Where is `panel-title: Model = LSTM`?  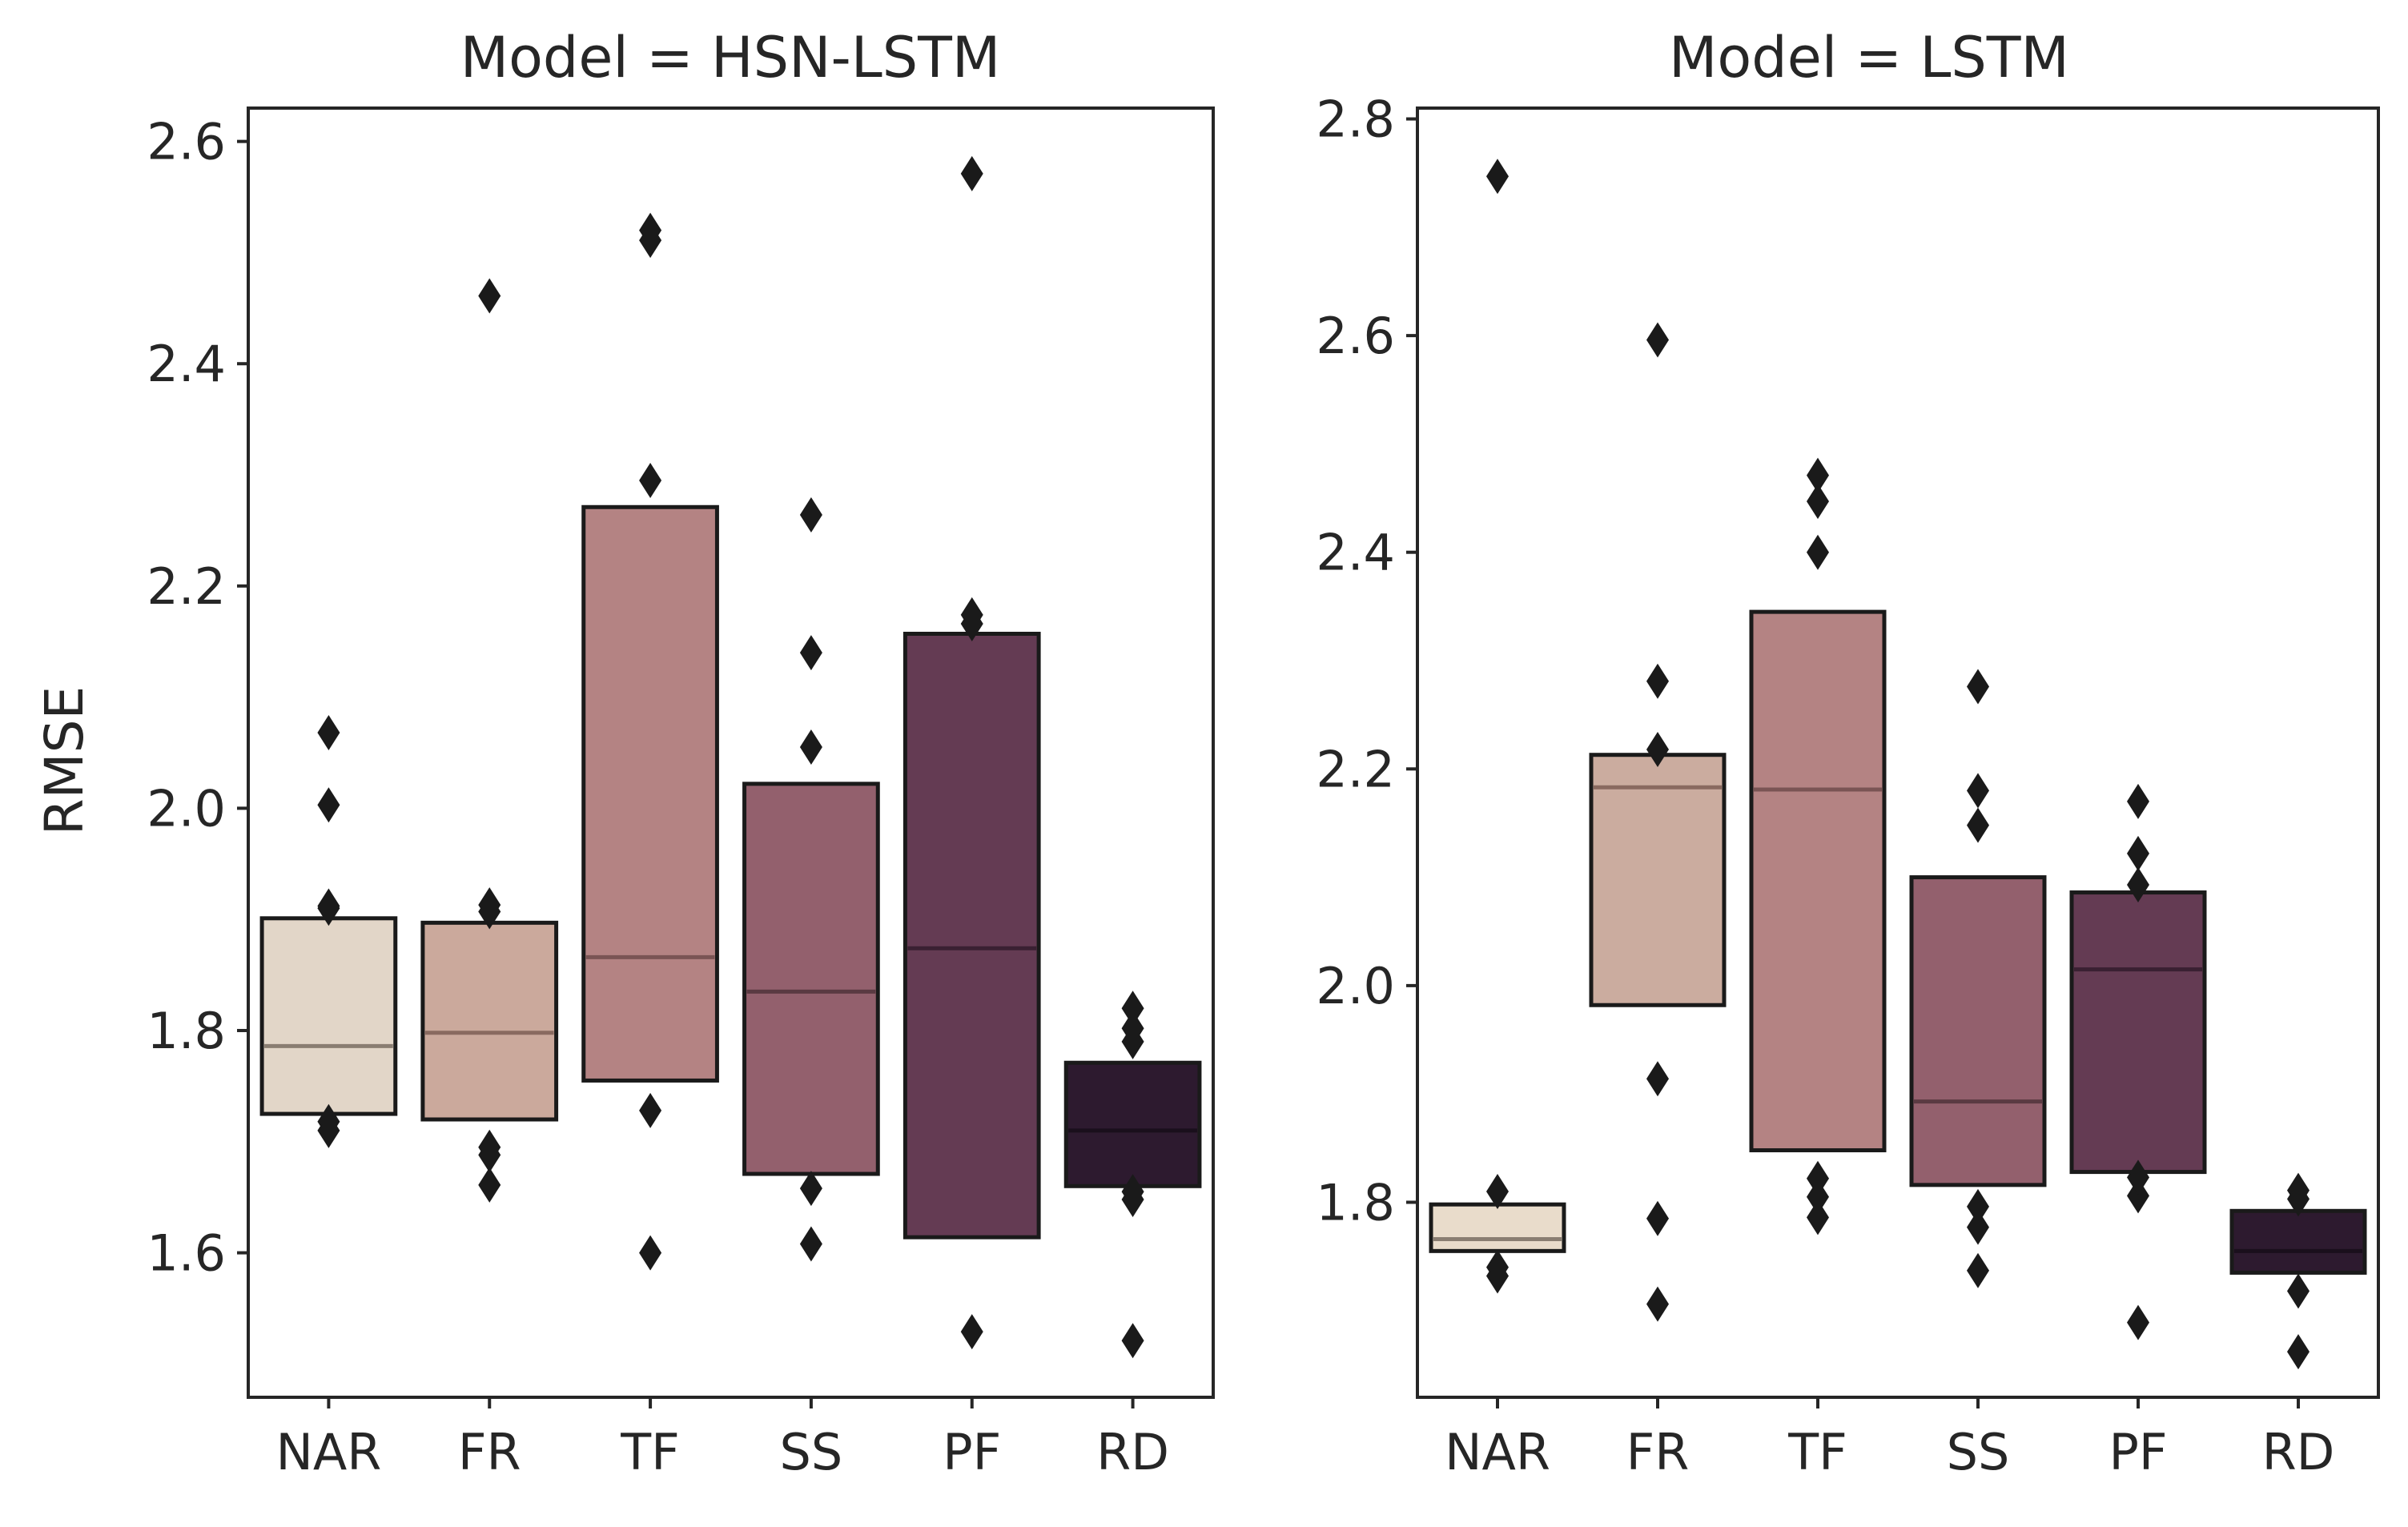
panel-title: Model = LSTM is located at coordinates (1869, 58).